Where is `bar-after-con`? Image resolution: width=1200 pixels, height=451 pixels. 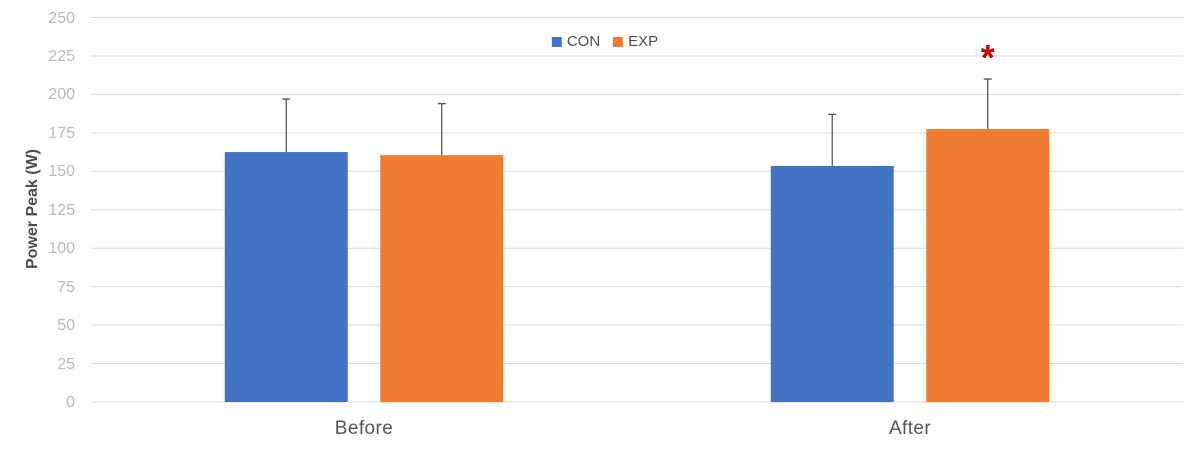 bar-after-con is located at coordinates (832, 283).